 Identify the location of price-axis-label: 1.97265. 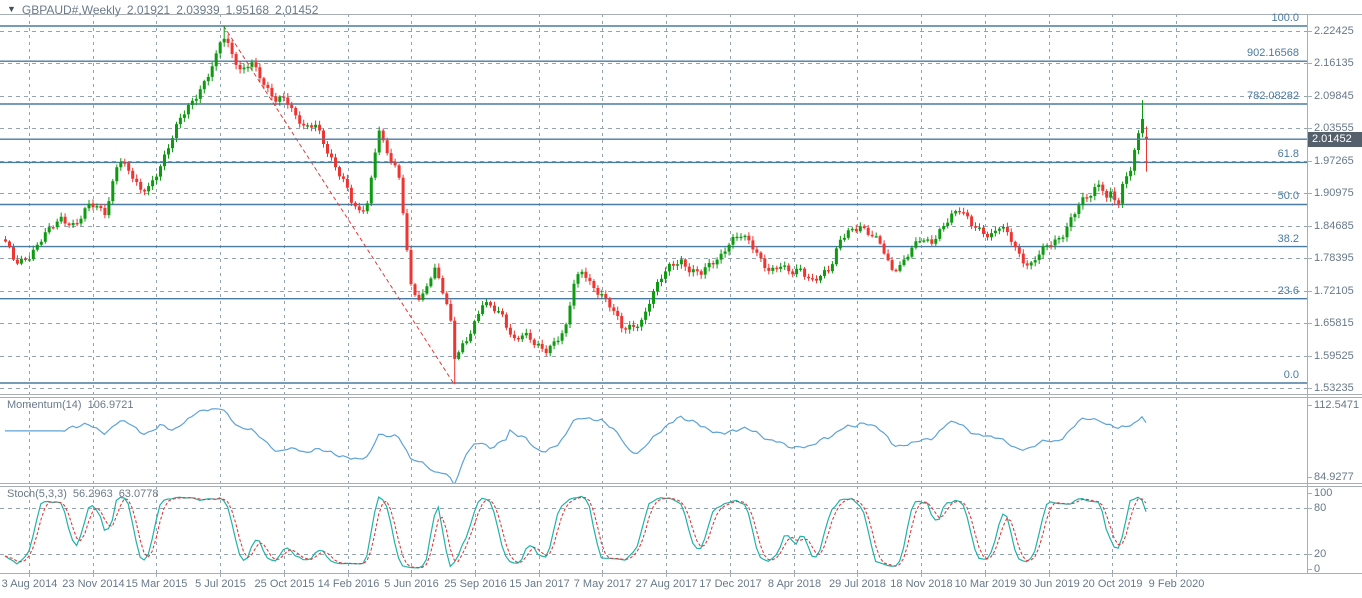
(1334, 160).